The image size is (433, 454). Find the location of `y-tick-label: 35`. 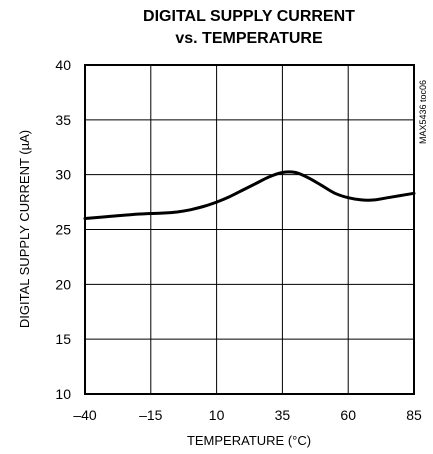

y-tick-label: 35 is located at coordinates (63, 120).